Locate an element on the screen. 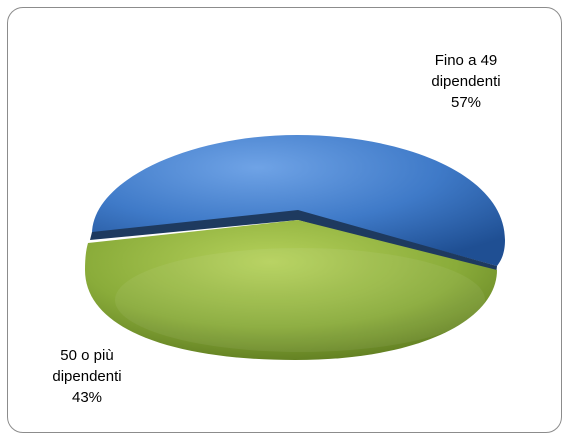  slice-label-value: 57% is located at coordinates (466, 102).